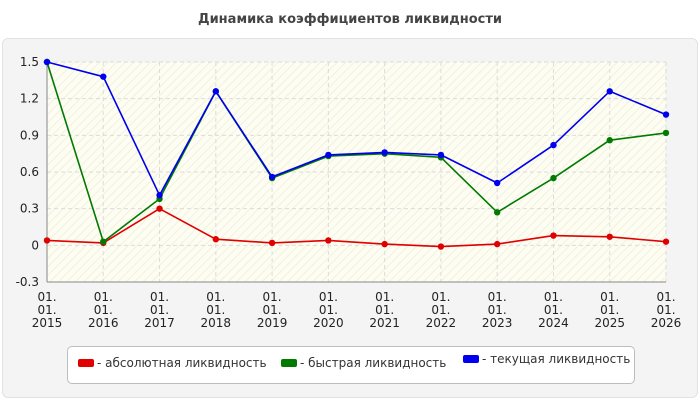  Describe the element at coordinates (272, 310) in the screenshot. I see `x-tick-label: 01. 01. 2019` at that location.